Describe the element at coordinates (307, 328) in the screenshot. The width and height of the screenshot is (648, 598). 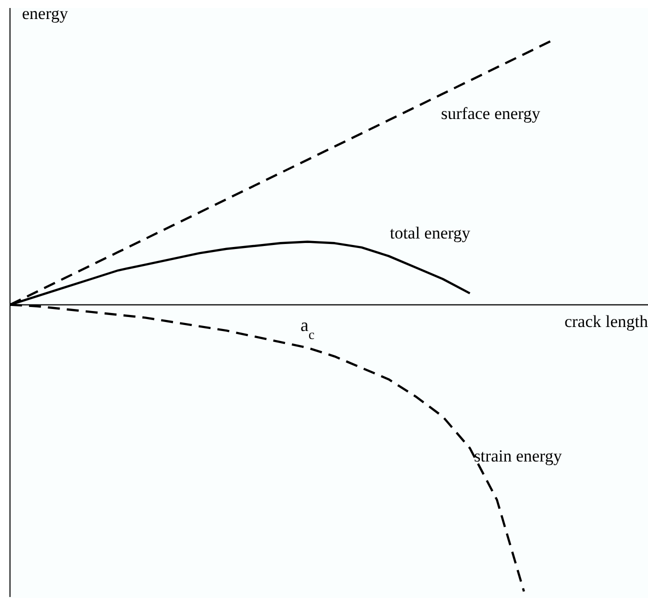
I see `annotation: a$_{c}$` at that location.